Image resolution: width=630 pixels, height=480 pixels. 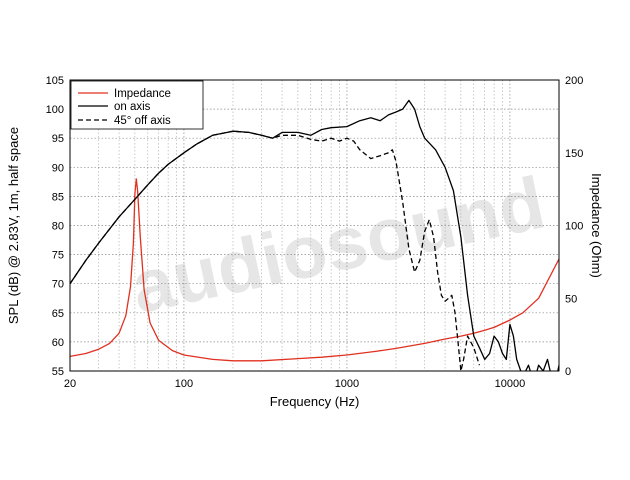 What do you see at coordinates (58, 285) in the screenshot?
I see `y-tick-label: 70` at bounding box center [58, 285].